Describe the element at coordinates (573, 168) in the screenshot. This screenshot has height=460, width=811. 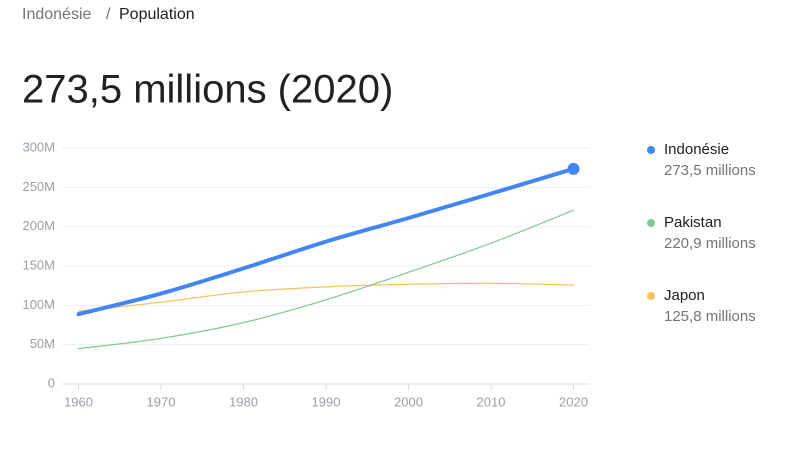
I see `end-point` at that location.